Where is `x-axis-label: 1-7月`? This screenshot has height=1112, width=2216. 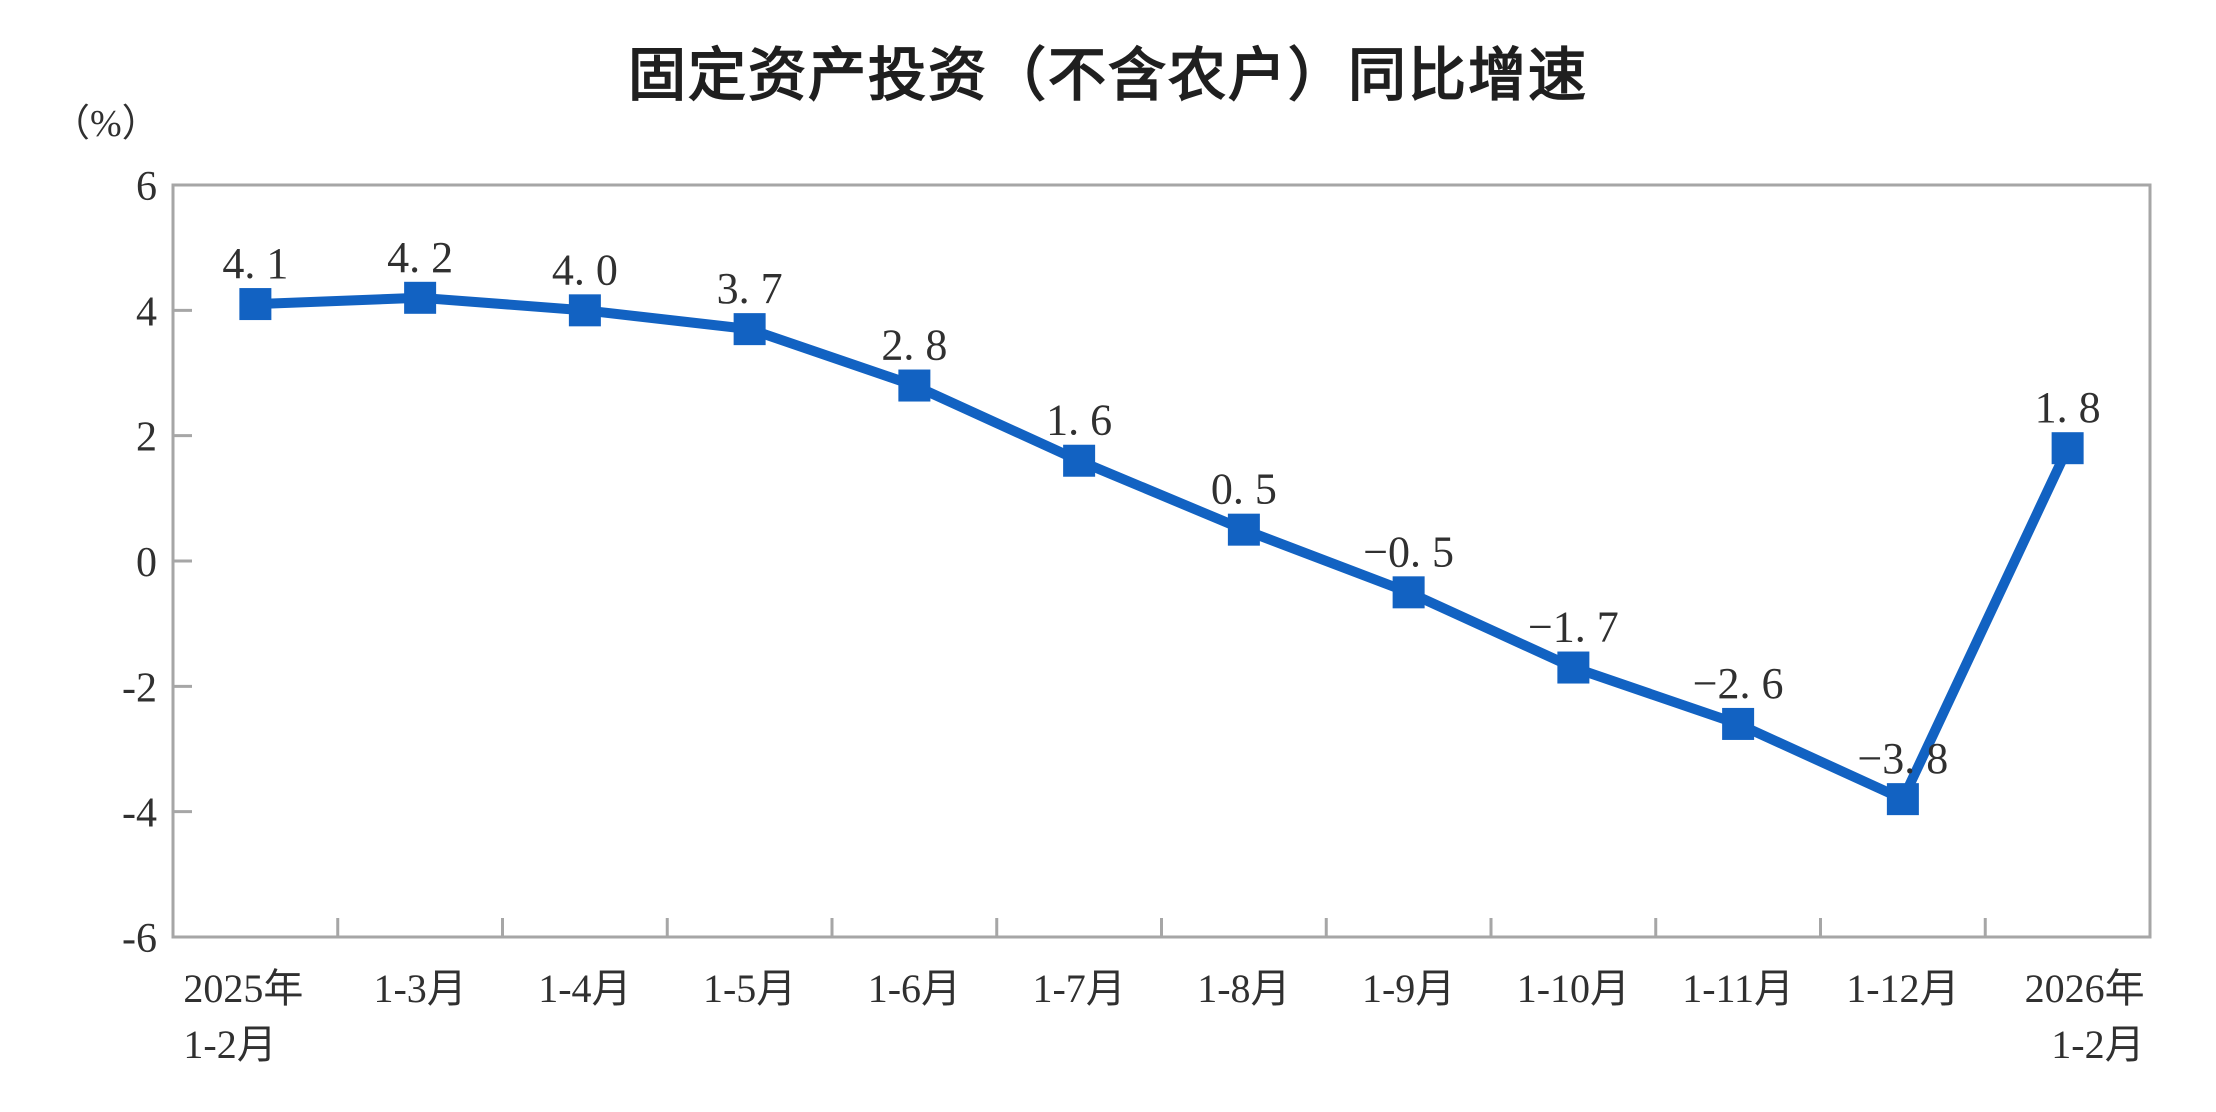 x-axis-label: 1-7月 is located at coordinates (1078, 988).